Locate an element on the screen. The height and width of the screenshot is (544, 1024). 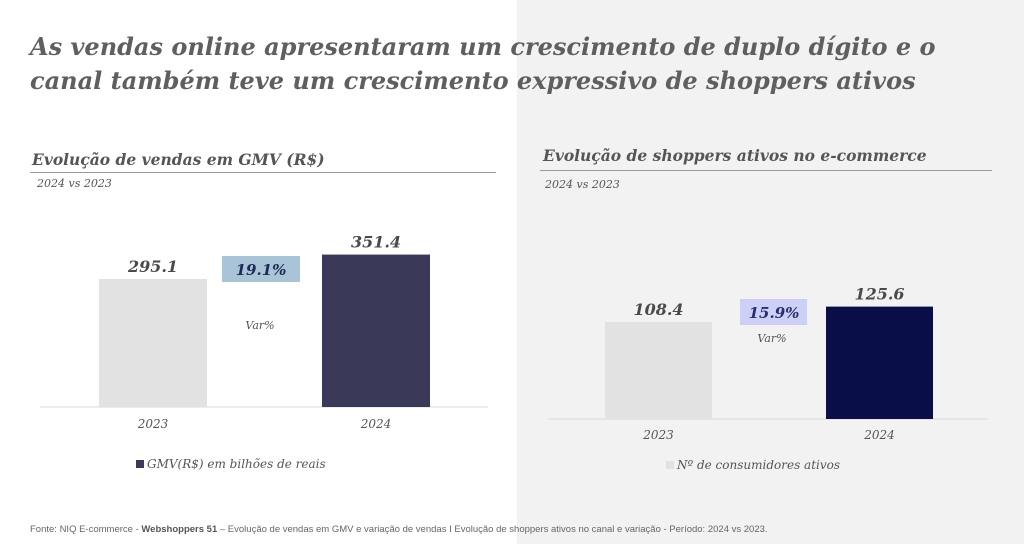
shoppers-bar-2024 is located at coordinates (879, 362).